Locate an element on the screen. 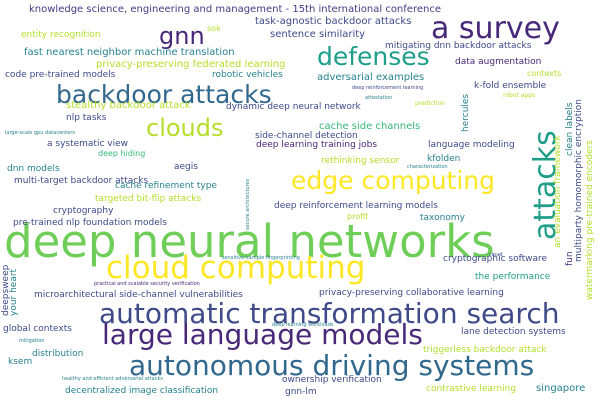  word: dynamic deep neural network is located at coordinates (293, 107).